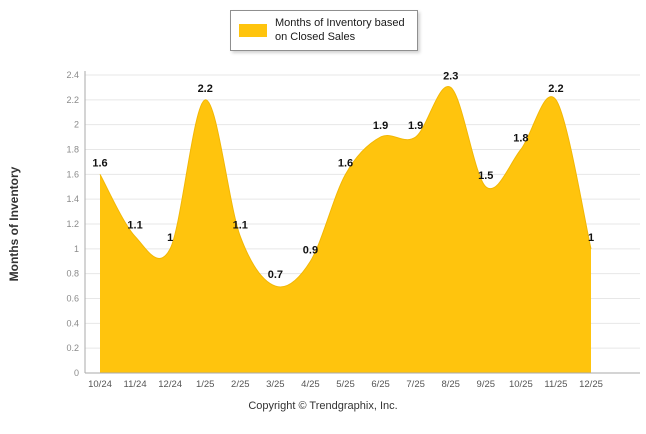 This screenshot has height=434, width=646. I want to click on x-tick-label: 1/25, so click(205, 384).